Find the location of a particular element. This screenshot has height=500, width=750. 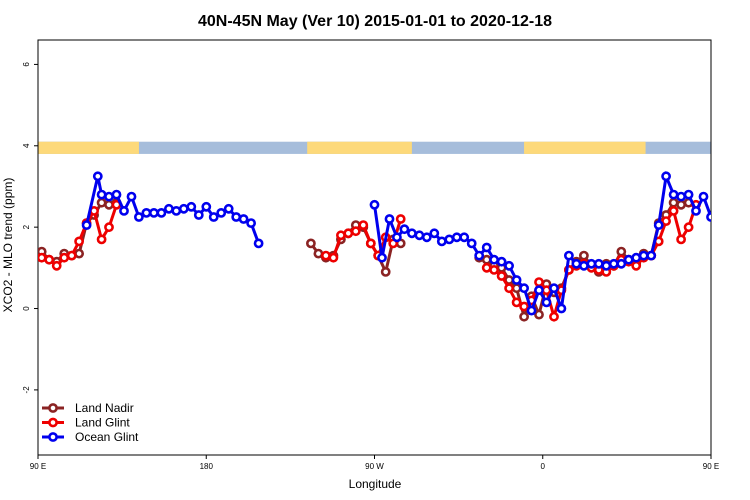

y-tick-label: 4 is located at coordinates (26, 145).